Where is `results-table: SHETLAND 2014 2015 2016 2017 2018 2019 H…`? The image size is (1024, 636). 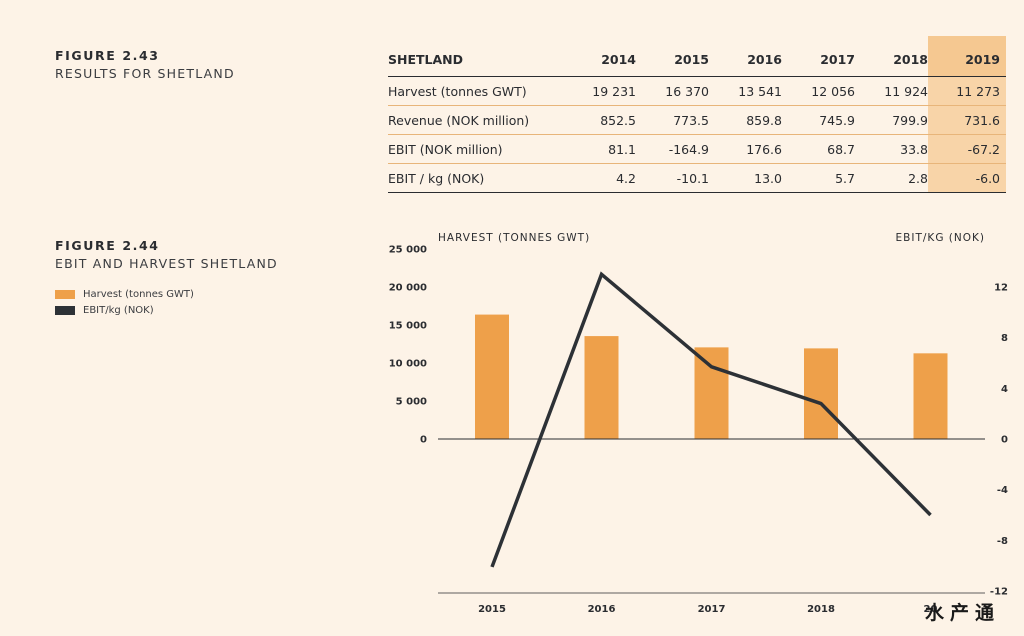 results-table: SHETLAND 2014 2015 2016 2017 2018 2019 H… is located at coordinates (697, 114).